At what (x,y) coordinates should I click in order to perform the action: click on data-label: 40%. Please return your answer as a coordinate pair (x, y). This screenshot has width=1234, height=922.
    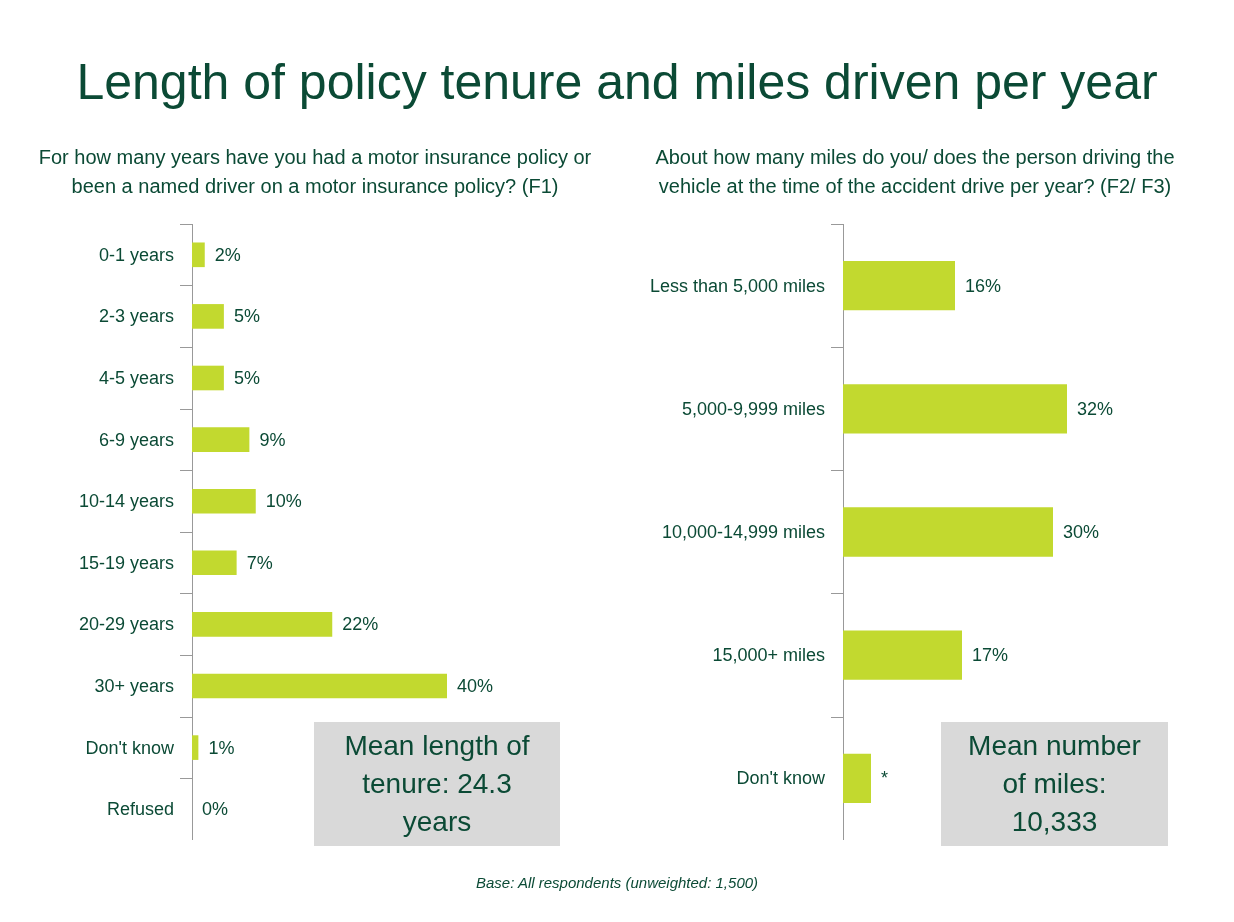
    Looking at the image, I should click on (475, 686).